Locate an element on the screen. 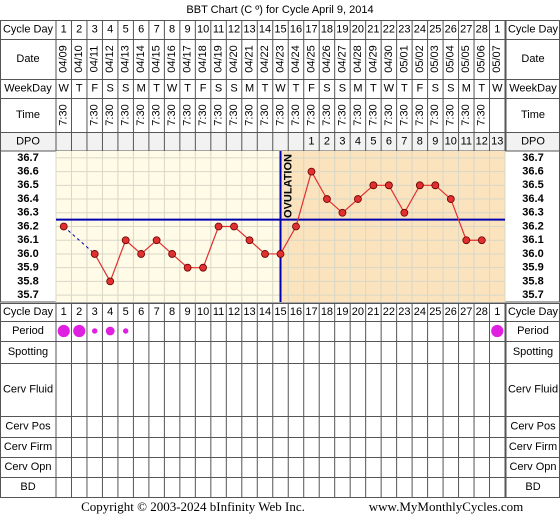 The width and height of the screenshot is (560, 517). cycle_day-cell: 12 is located at coordinates (234, 29).